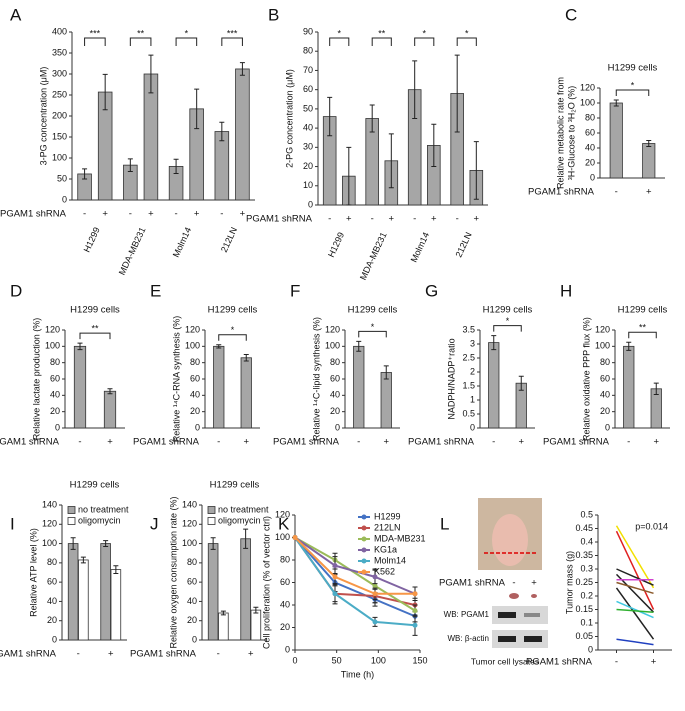 This screenshot has height=711, width=685. I want to click on y-tick-label: 0.45, so click(584, 528).